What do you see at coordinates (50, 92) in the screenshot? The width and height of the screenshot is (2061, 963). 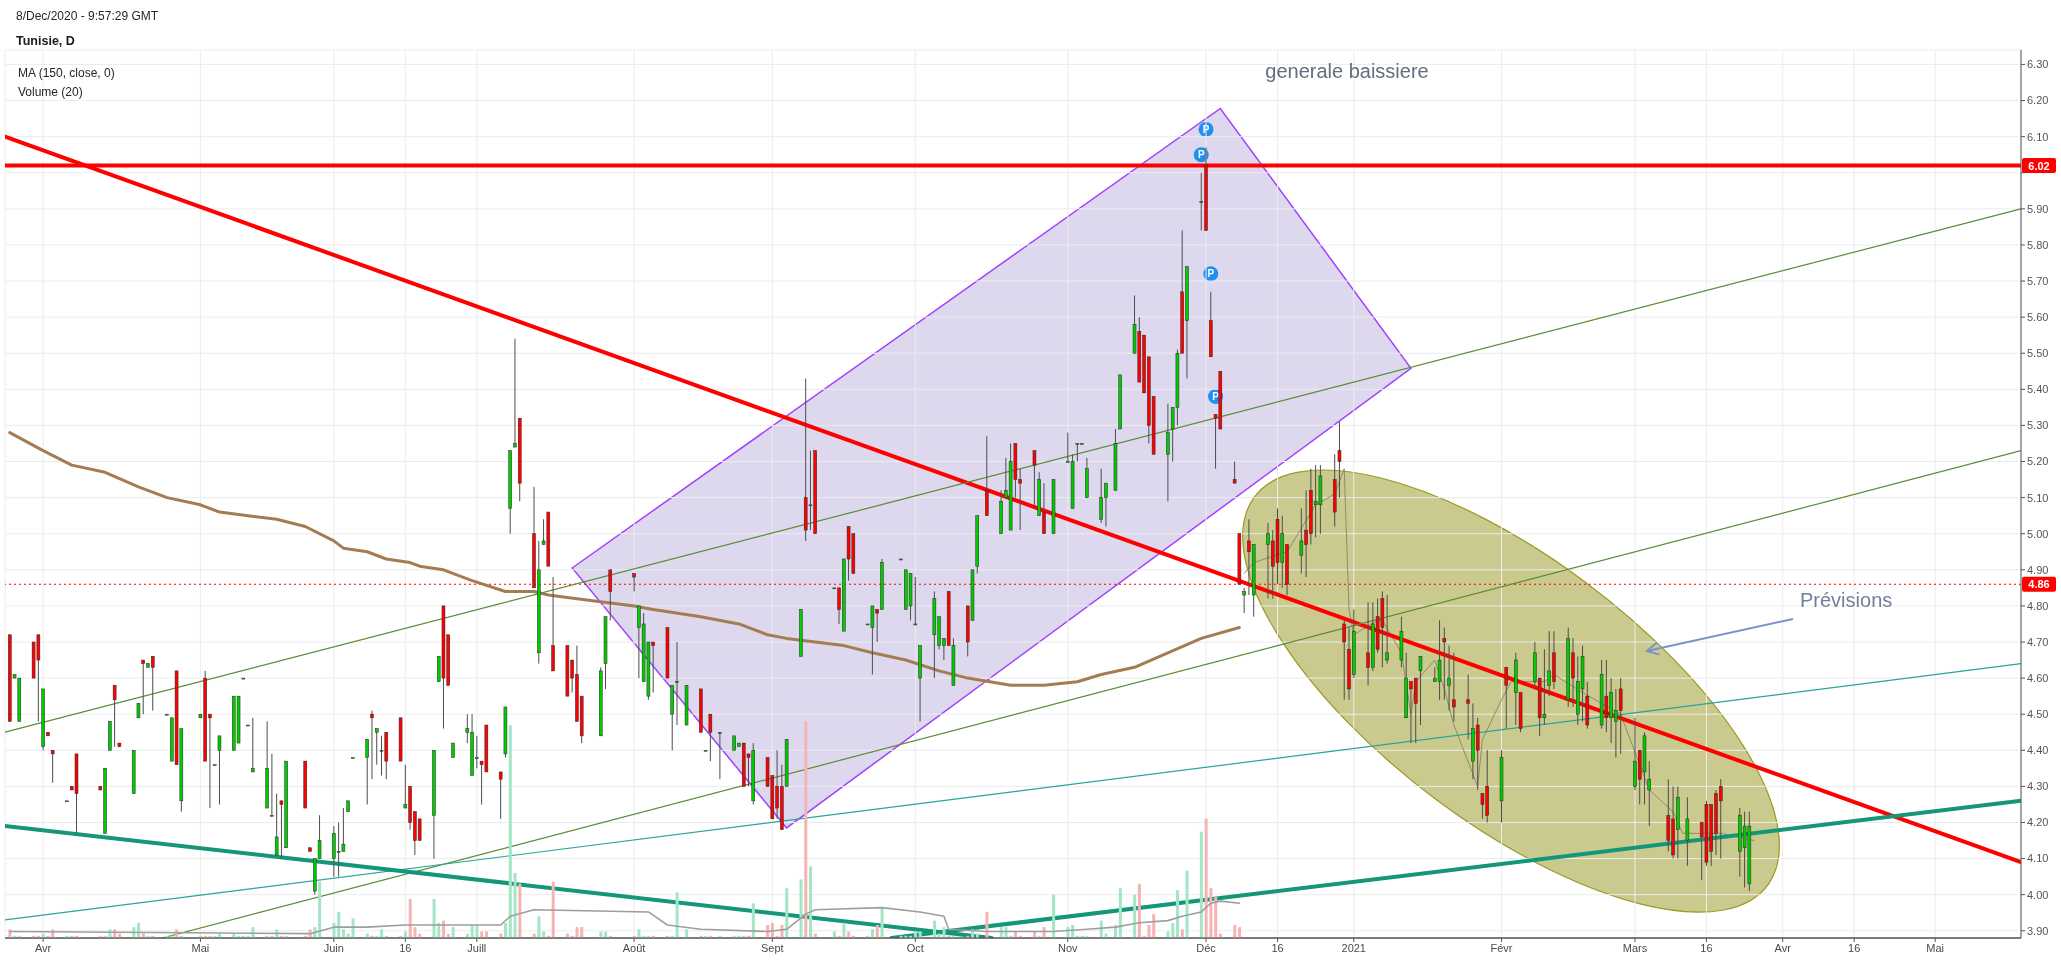 I see `chart-title: Volume (20)` at bounding box center [50, 92].